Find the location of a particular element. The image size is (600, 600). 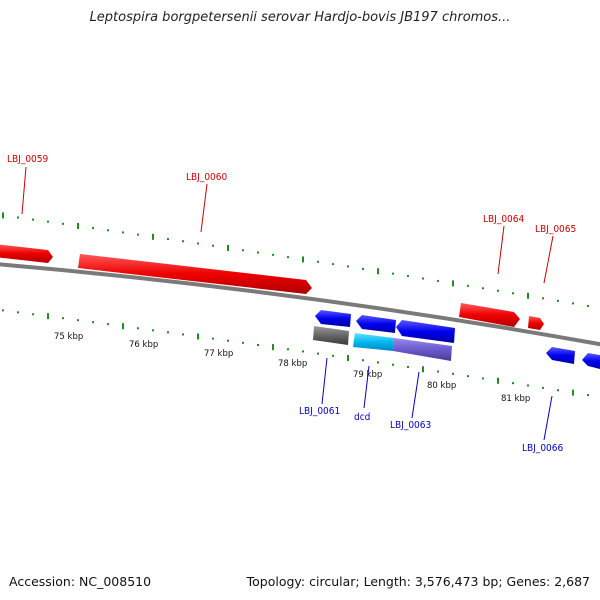

scale-label-77kbp: 77 kbp is located at coordinates (218, 354).